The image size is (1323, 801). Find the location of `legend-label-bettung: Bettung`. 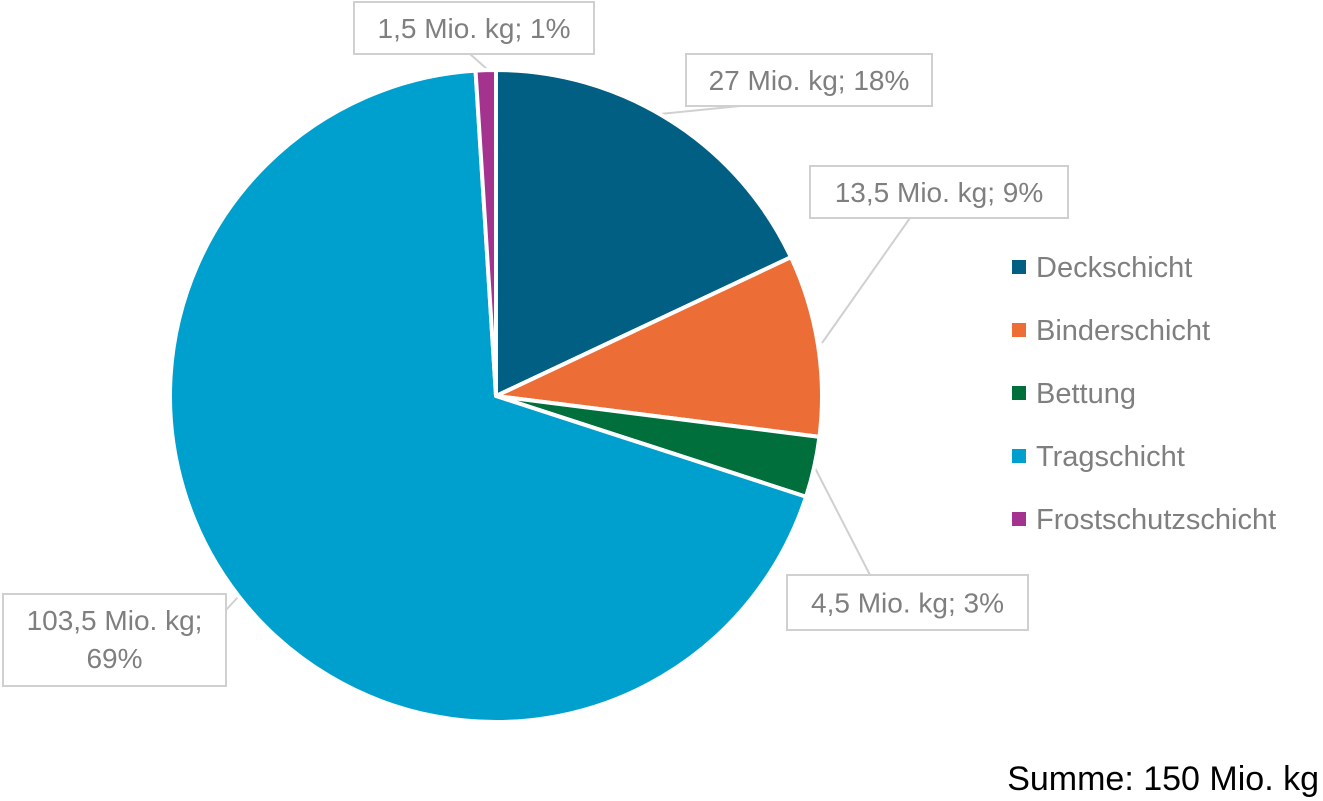

legend-label-bettung: Bettung is located at coordinates (1086, 394).